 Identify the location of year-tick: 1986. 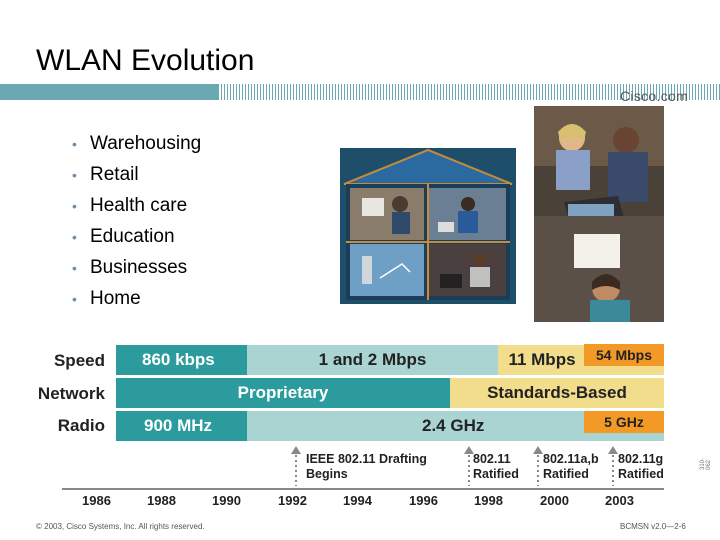
(96, 500).